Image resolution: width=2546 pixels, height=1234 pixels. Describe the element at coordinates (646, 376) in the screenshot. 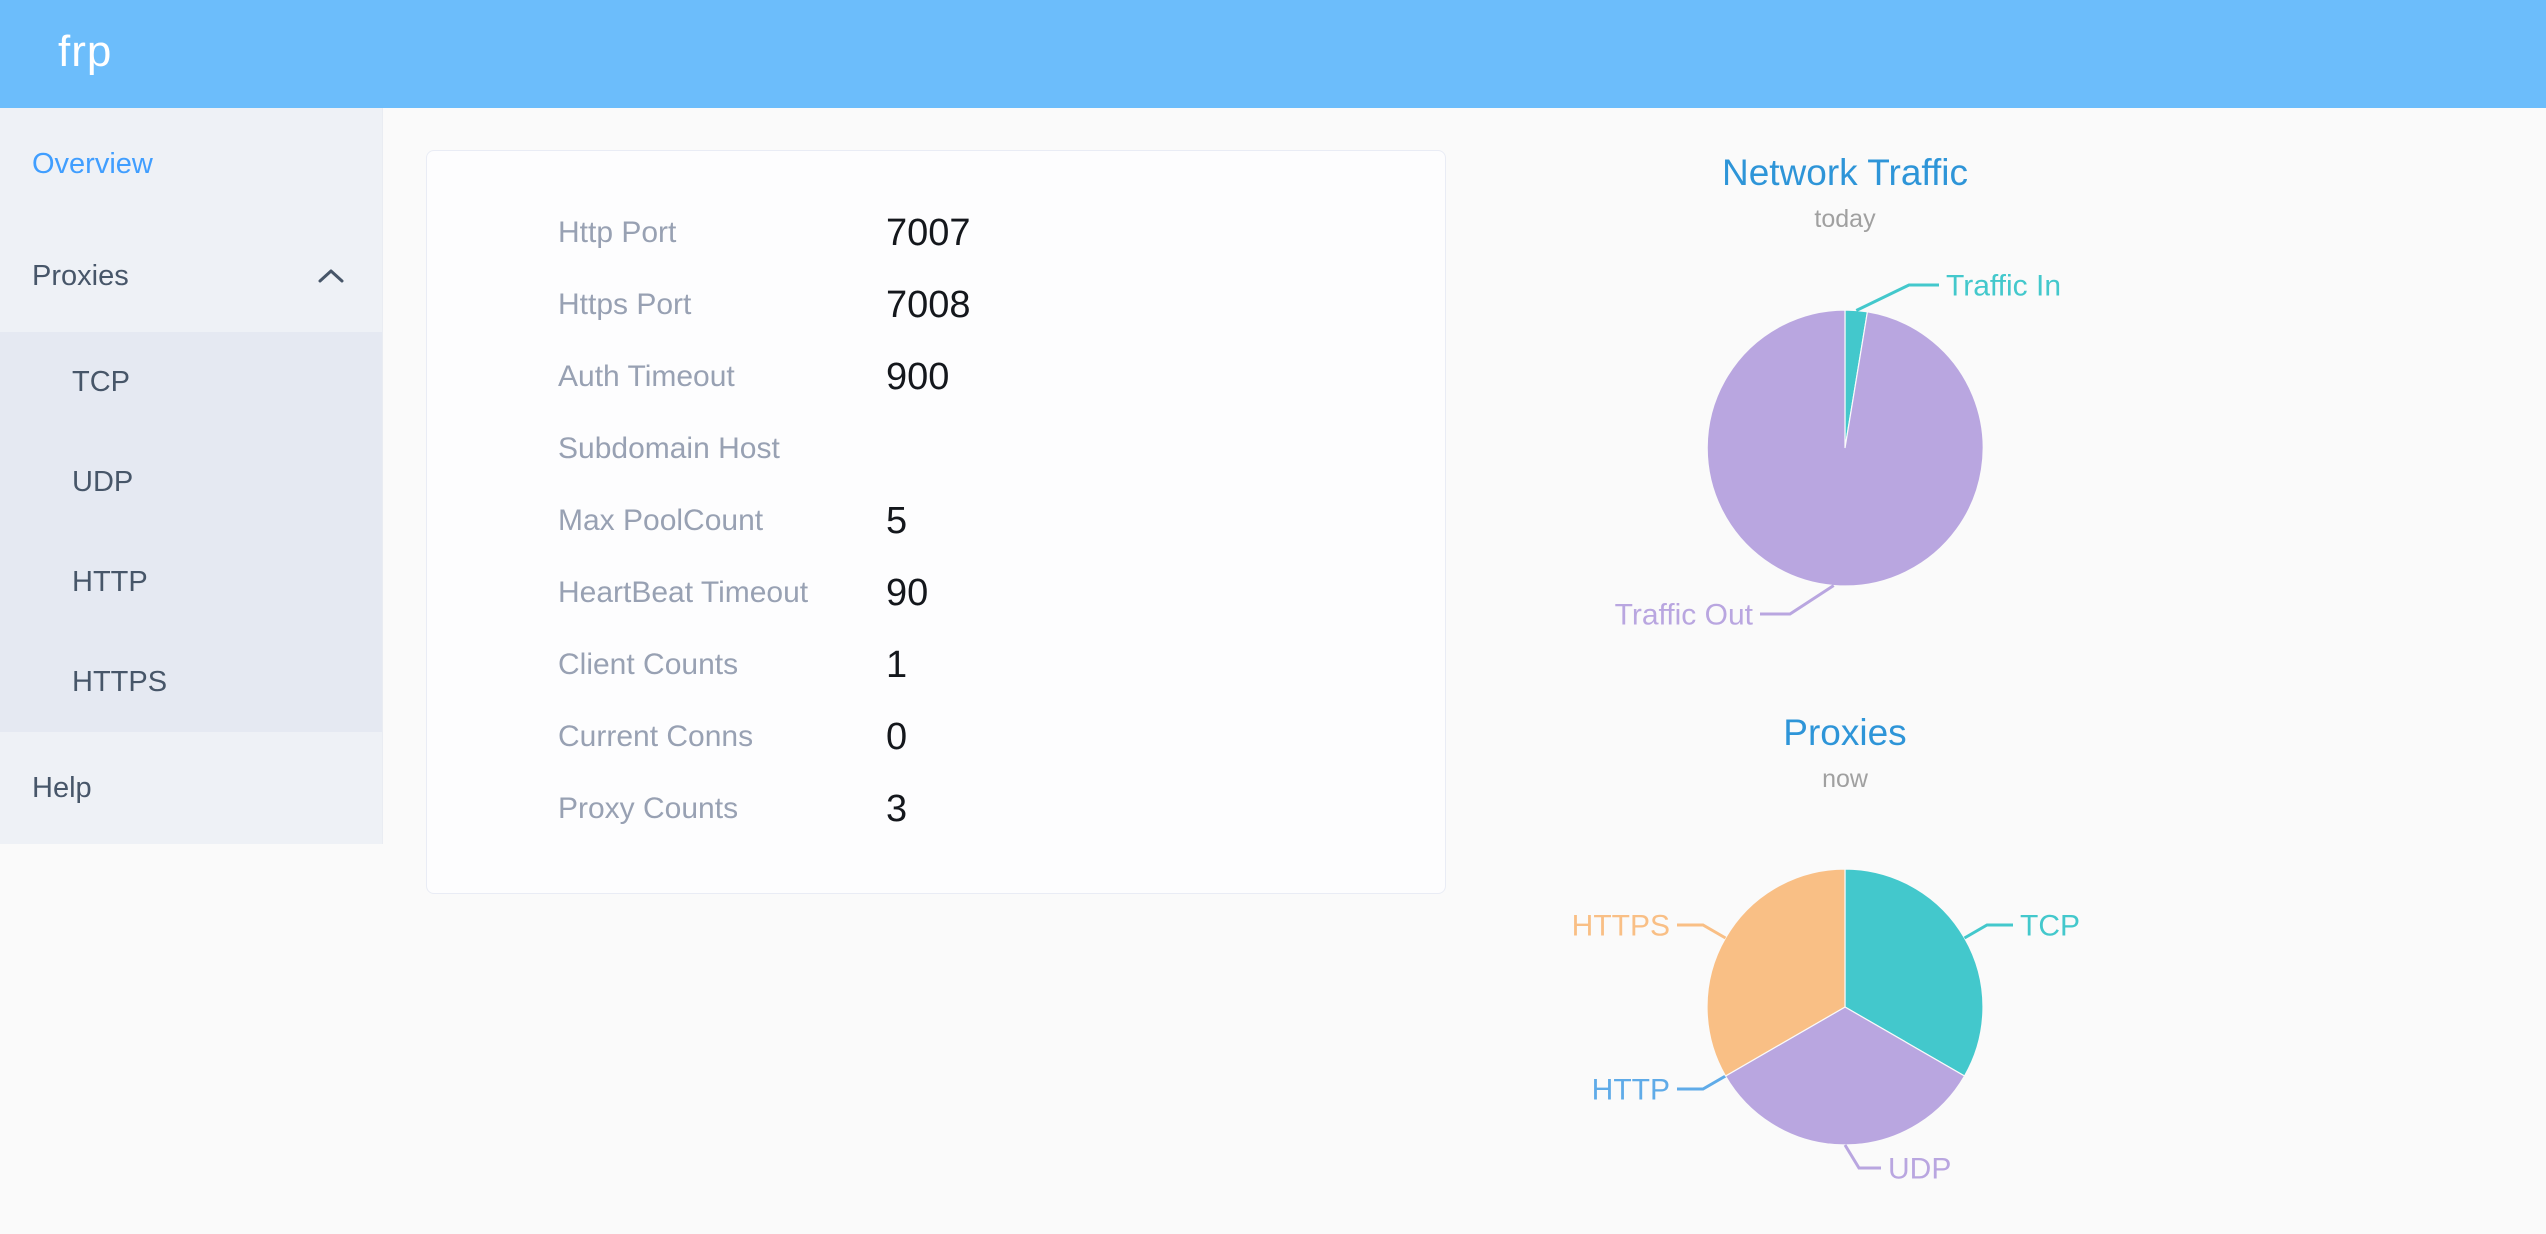

I see `config-row-label: Auth Timeout` at that location.